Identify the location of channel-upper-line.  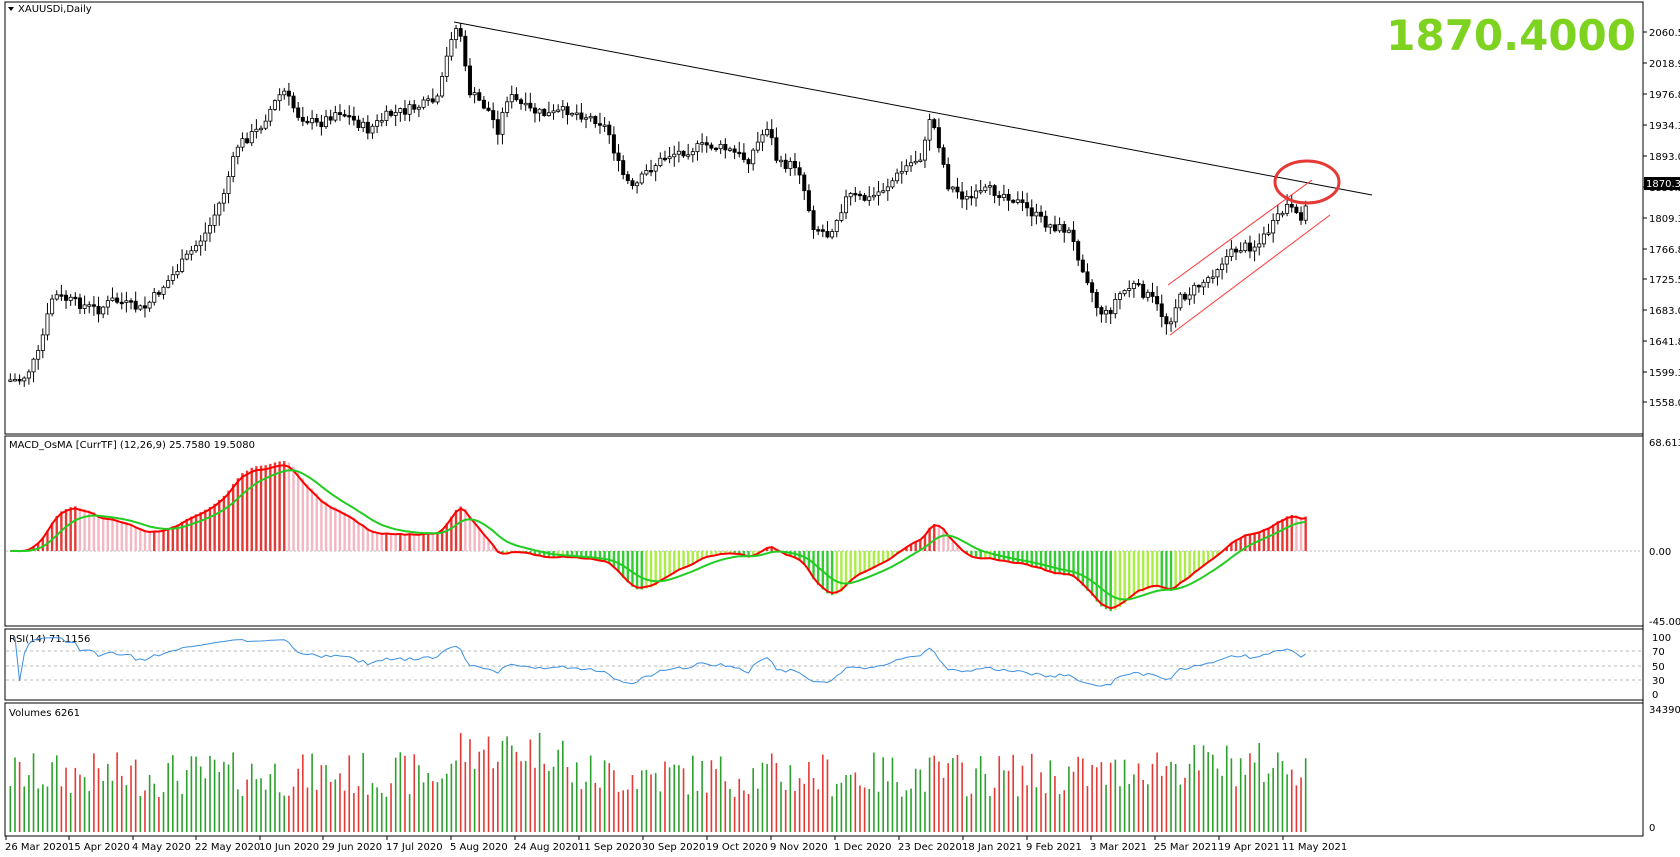
(1240, 232).